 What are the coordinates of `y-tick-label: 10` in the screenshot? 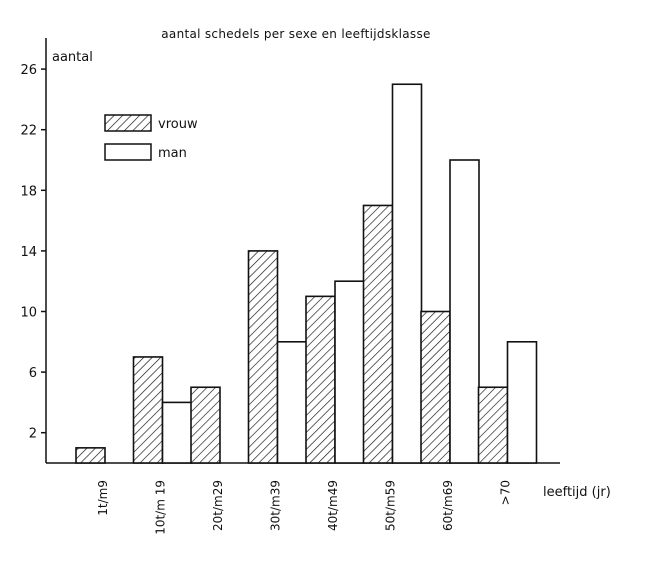 It's located at (28, 313).